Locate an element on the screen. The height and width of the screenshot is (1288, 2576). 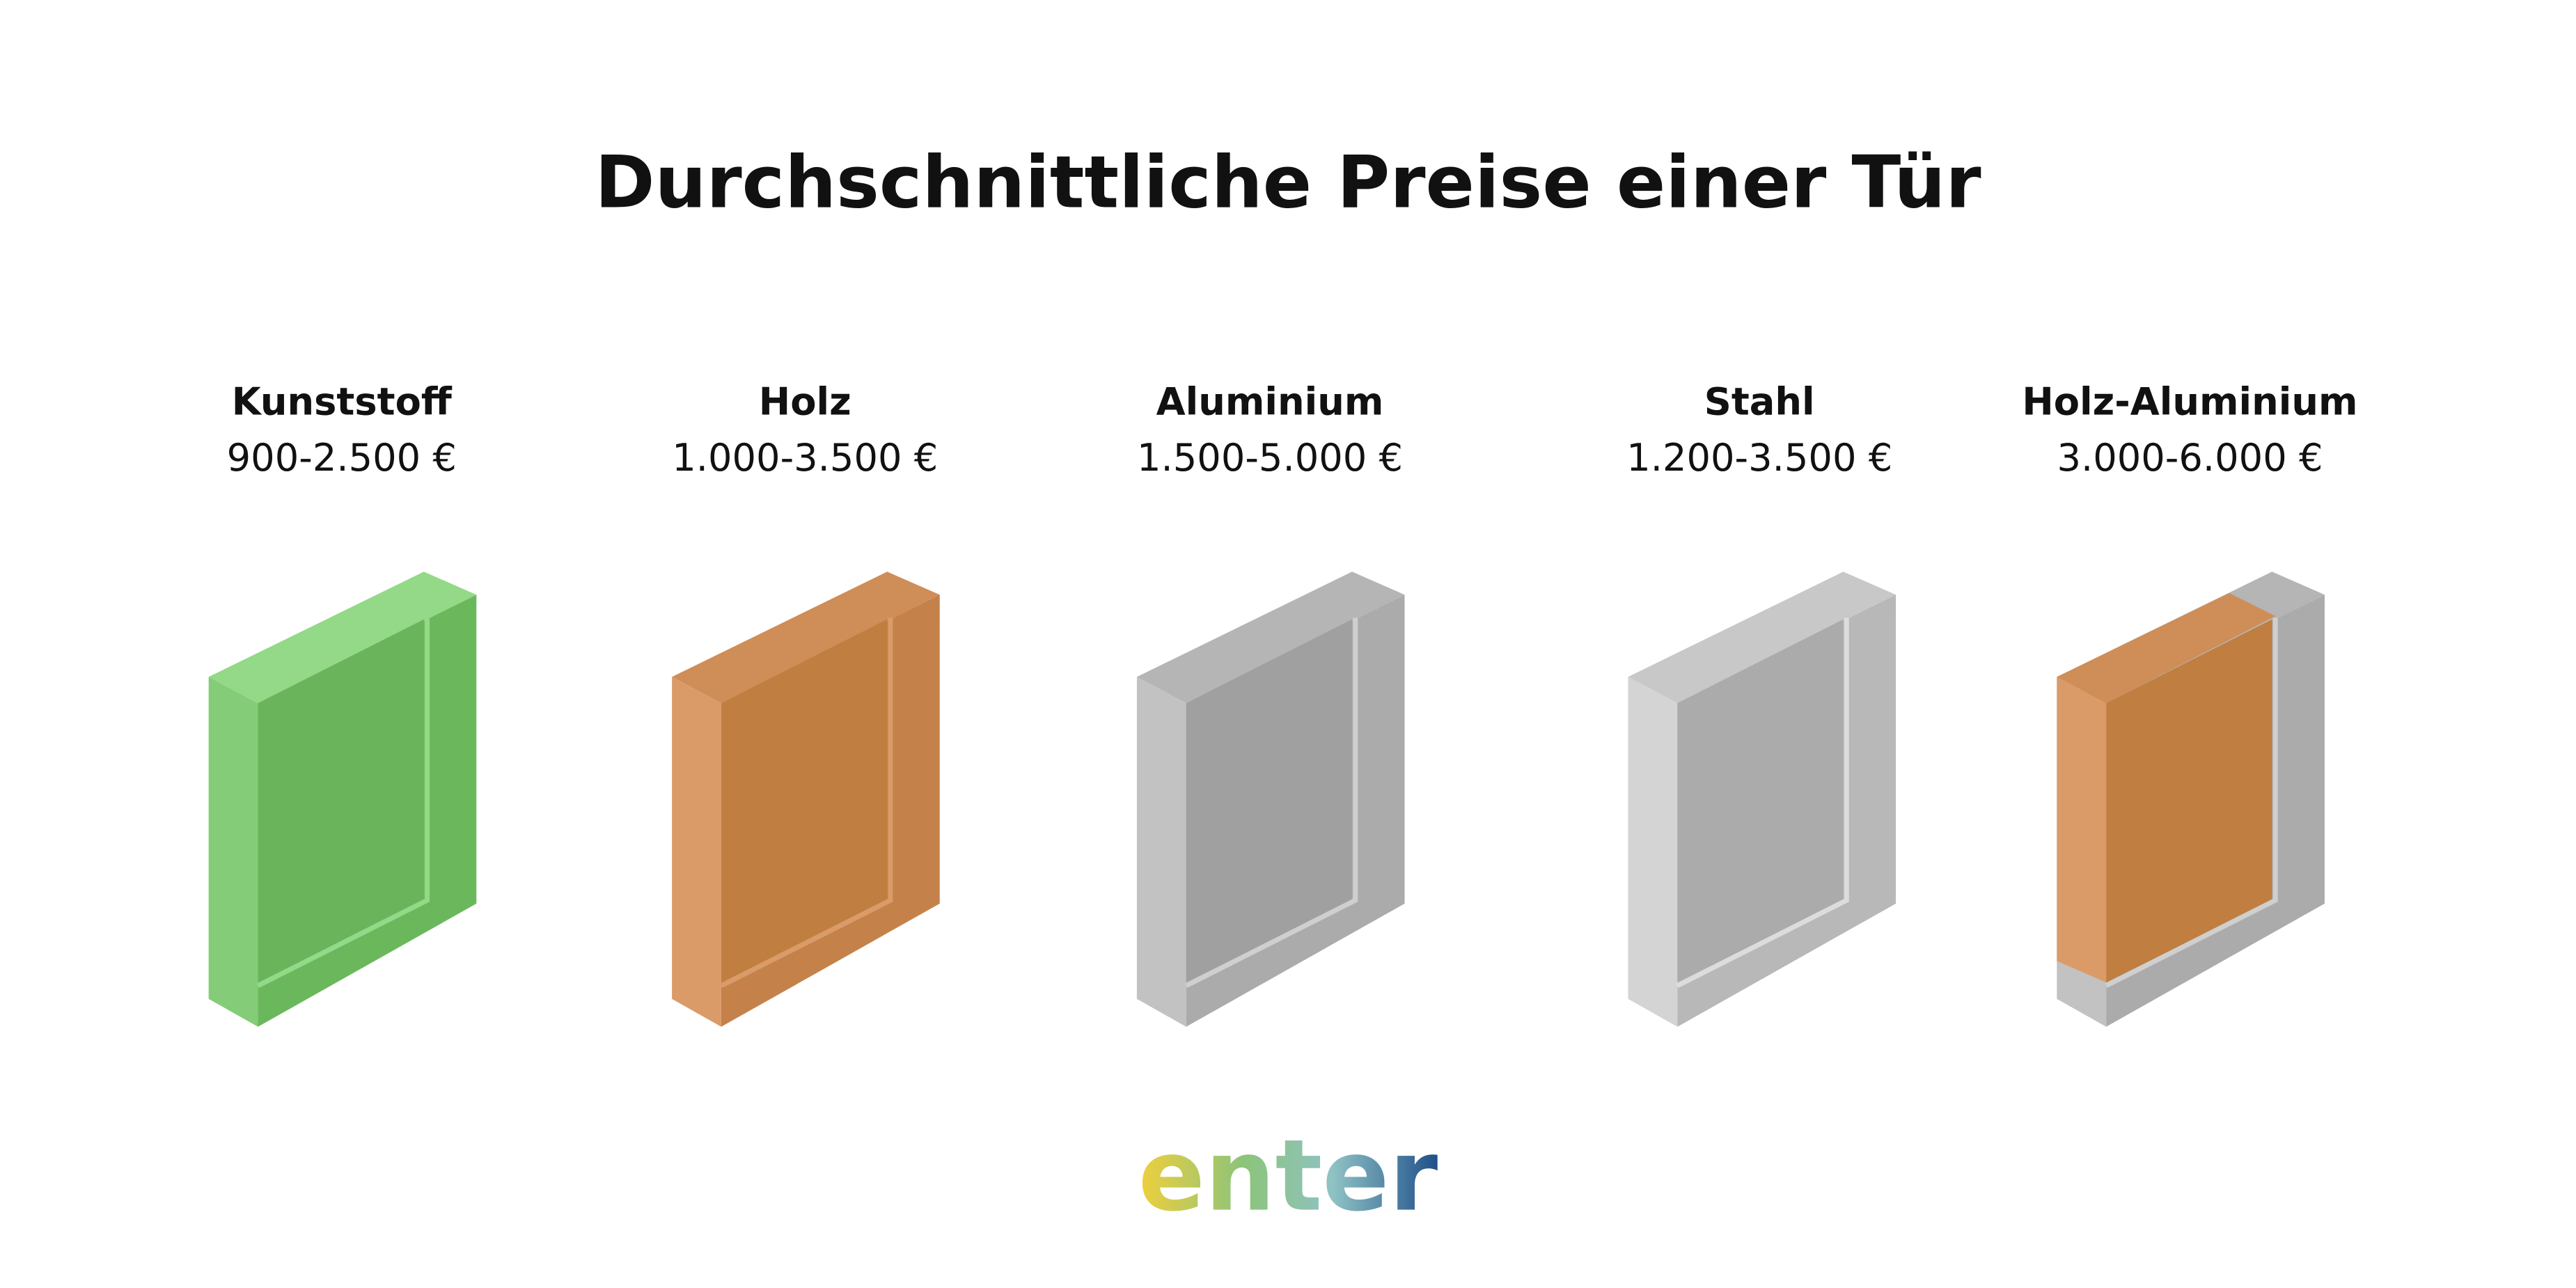
material-name: Aluminium is located at coordinates (1270, 402).